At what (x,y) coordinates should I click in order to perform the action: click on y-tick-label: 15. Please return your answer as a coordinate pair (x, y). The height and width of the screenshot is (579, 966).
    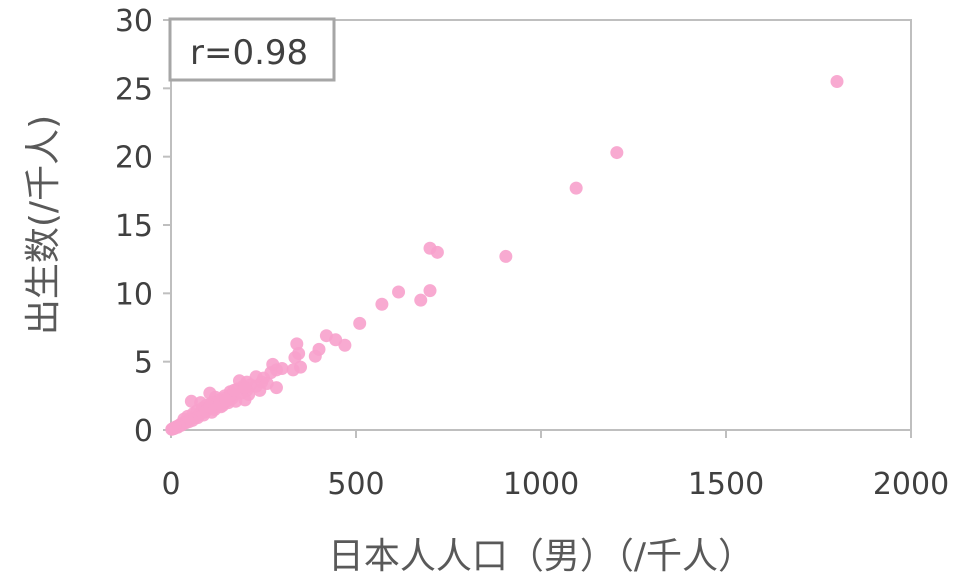
    Looking at the image, I should click on (134, 226).